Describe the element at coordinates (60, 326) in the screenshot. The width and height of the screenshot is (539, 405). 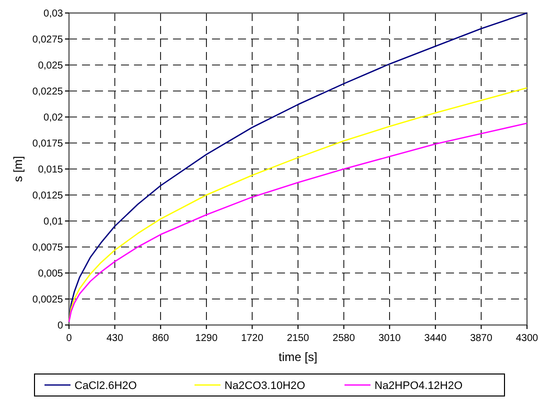
I see `y-tick-label: 0` at that location.